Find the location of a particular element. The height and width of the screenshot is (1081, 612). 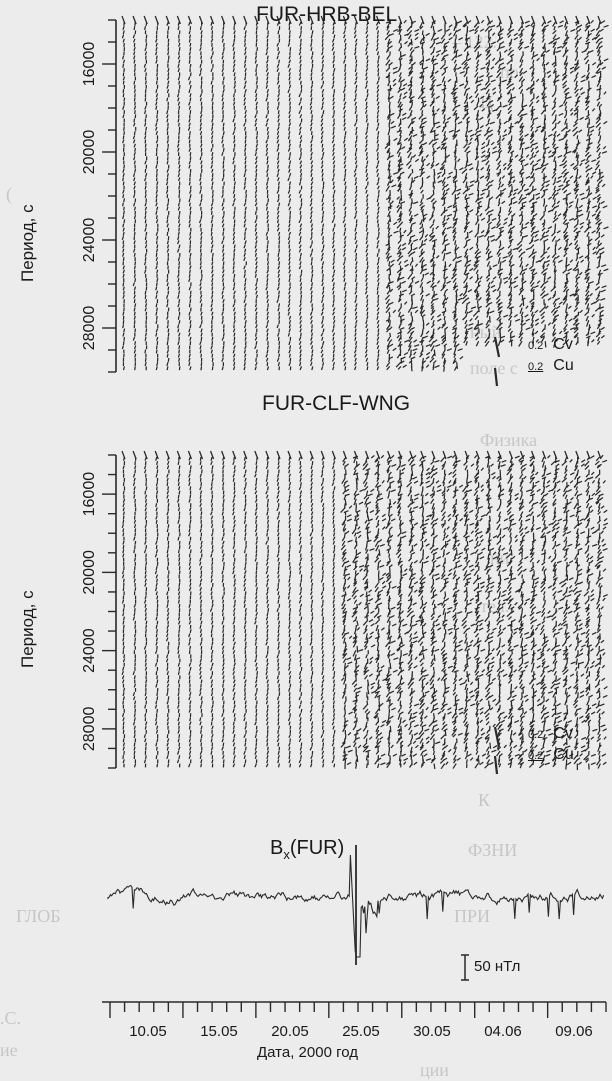

panel2-ytick-label-2: 24000 is located at coordinates (89, 650).